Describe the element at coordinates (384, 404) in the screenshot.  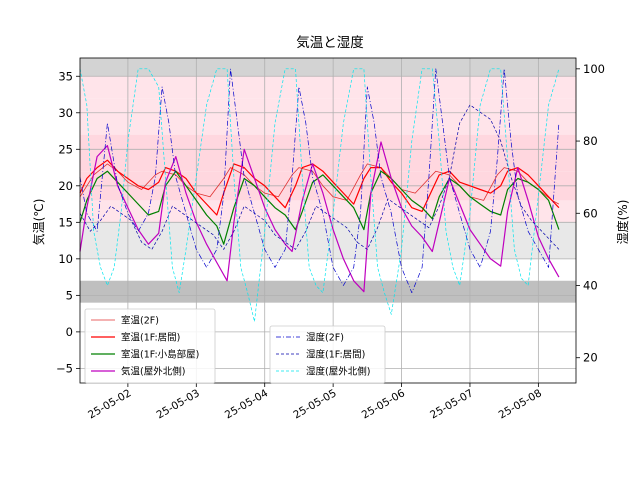
I see `x-tick-label-4: 25-05-06` at that location.